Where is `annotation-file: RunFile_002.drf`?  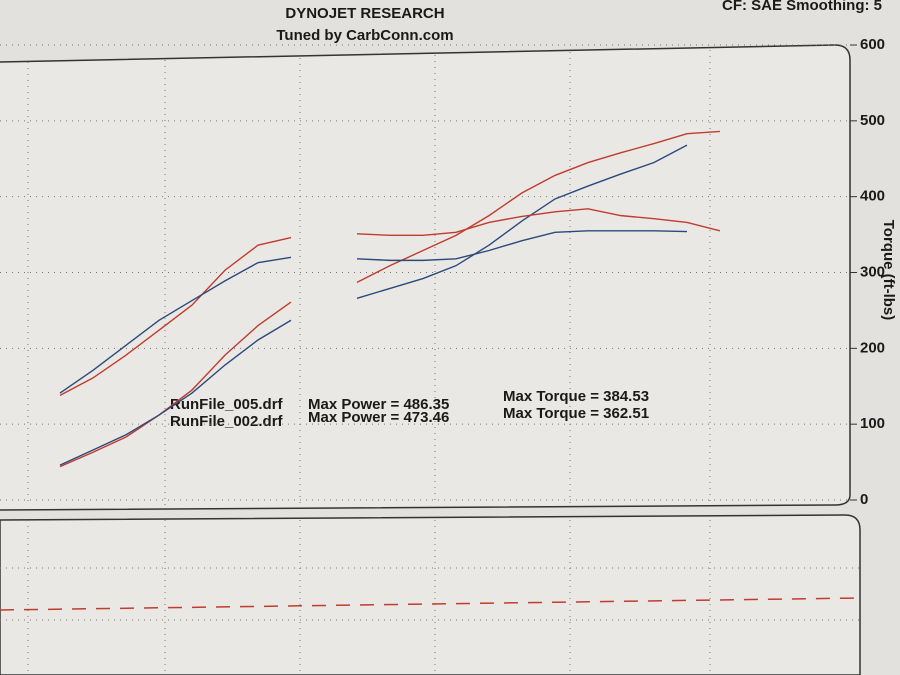
annotation-file: RunFile_002.drf is located at coordinates (227, 421).